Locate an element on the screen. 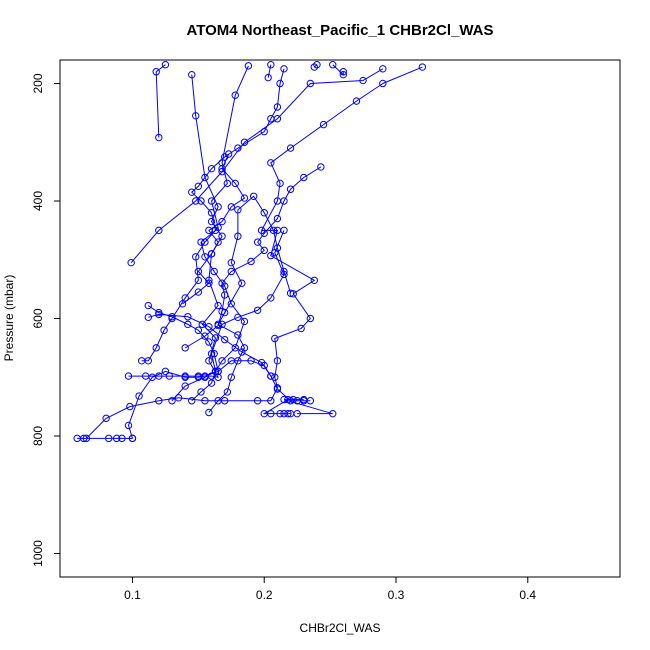 Image resolution: width=650 pixels, height=650 pixels. x-axis: 0.1 0.2 0.3 0.4 is located at coordinates (330, 589).